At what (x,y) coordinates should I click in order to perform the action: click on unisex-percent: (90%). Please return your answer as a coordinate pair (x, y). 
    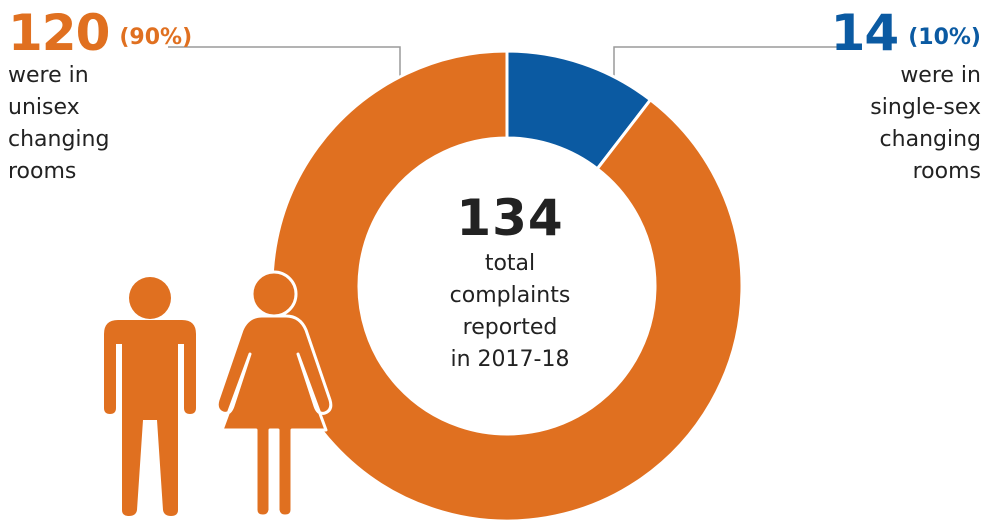
    Looking at the image, I should click on (156, 37).